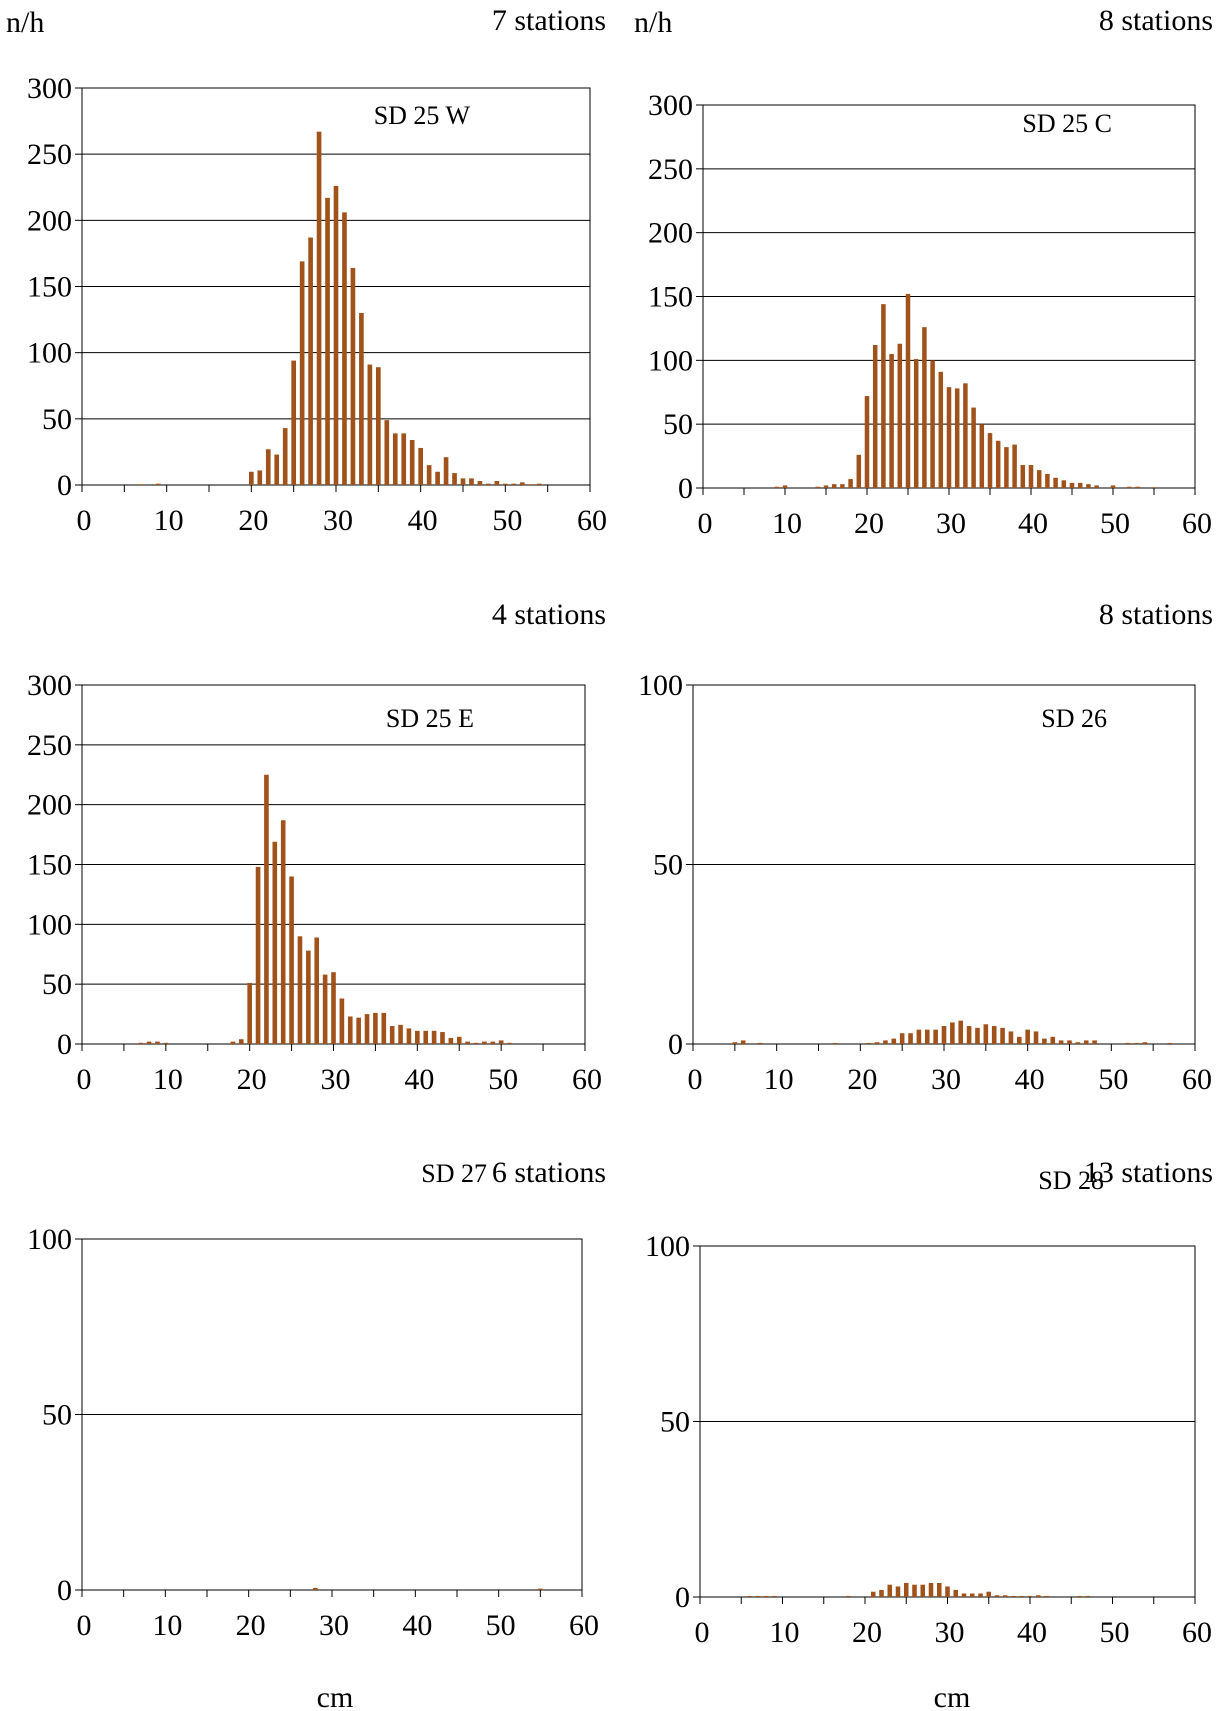 The height and width of the screenshot is (1711, 1221). What do you see at coordinates (549, 20) in the screenshot?
I see `stations-label: 7 stations` at bounding box center [549, 20].